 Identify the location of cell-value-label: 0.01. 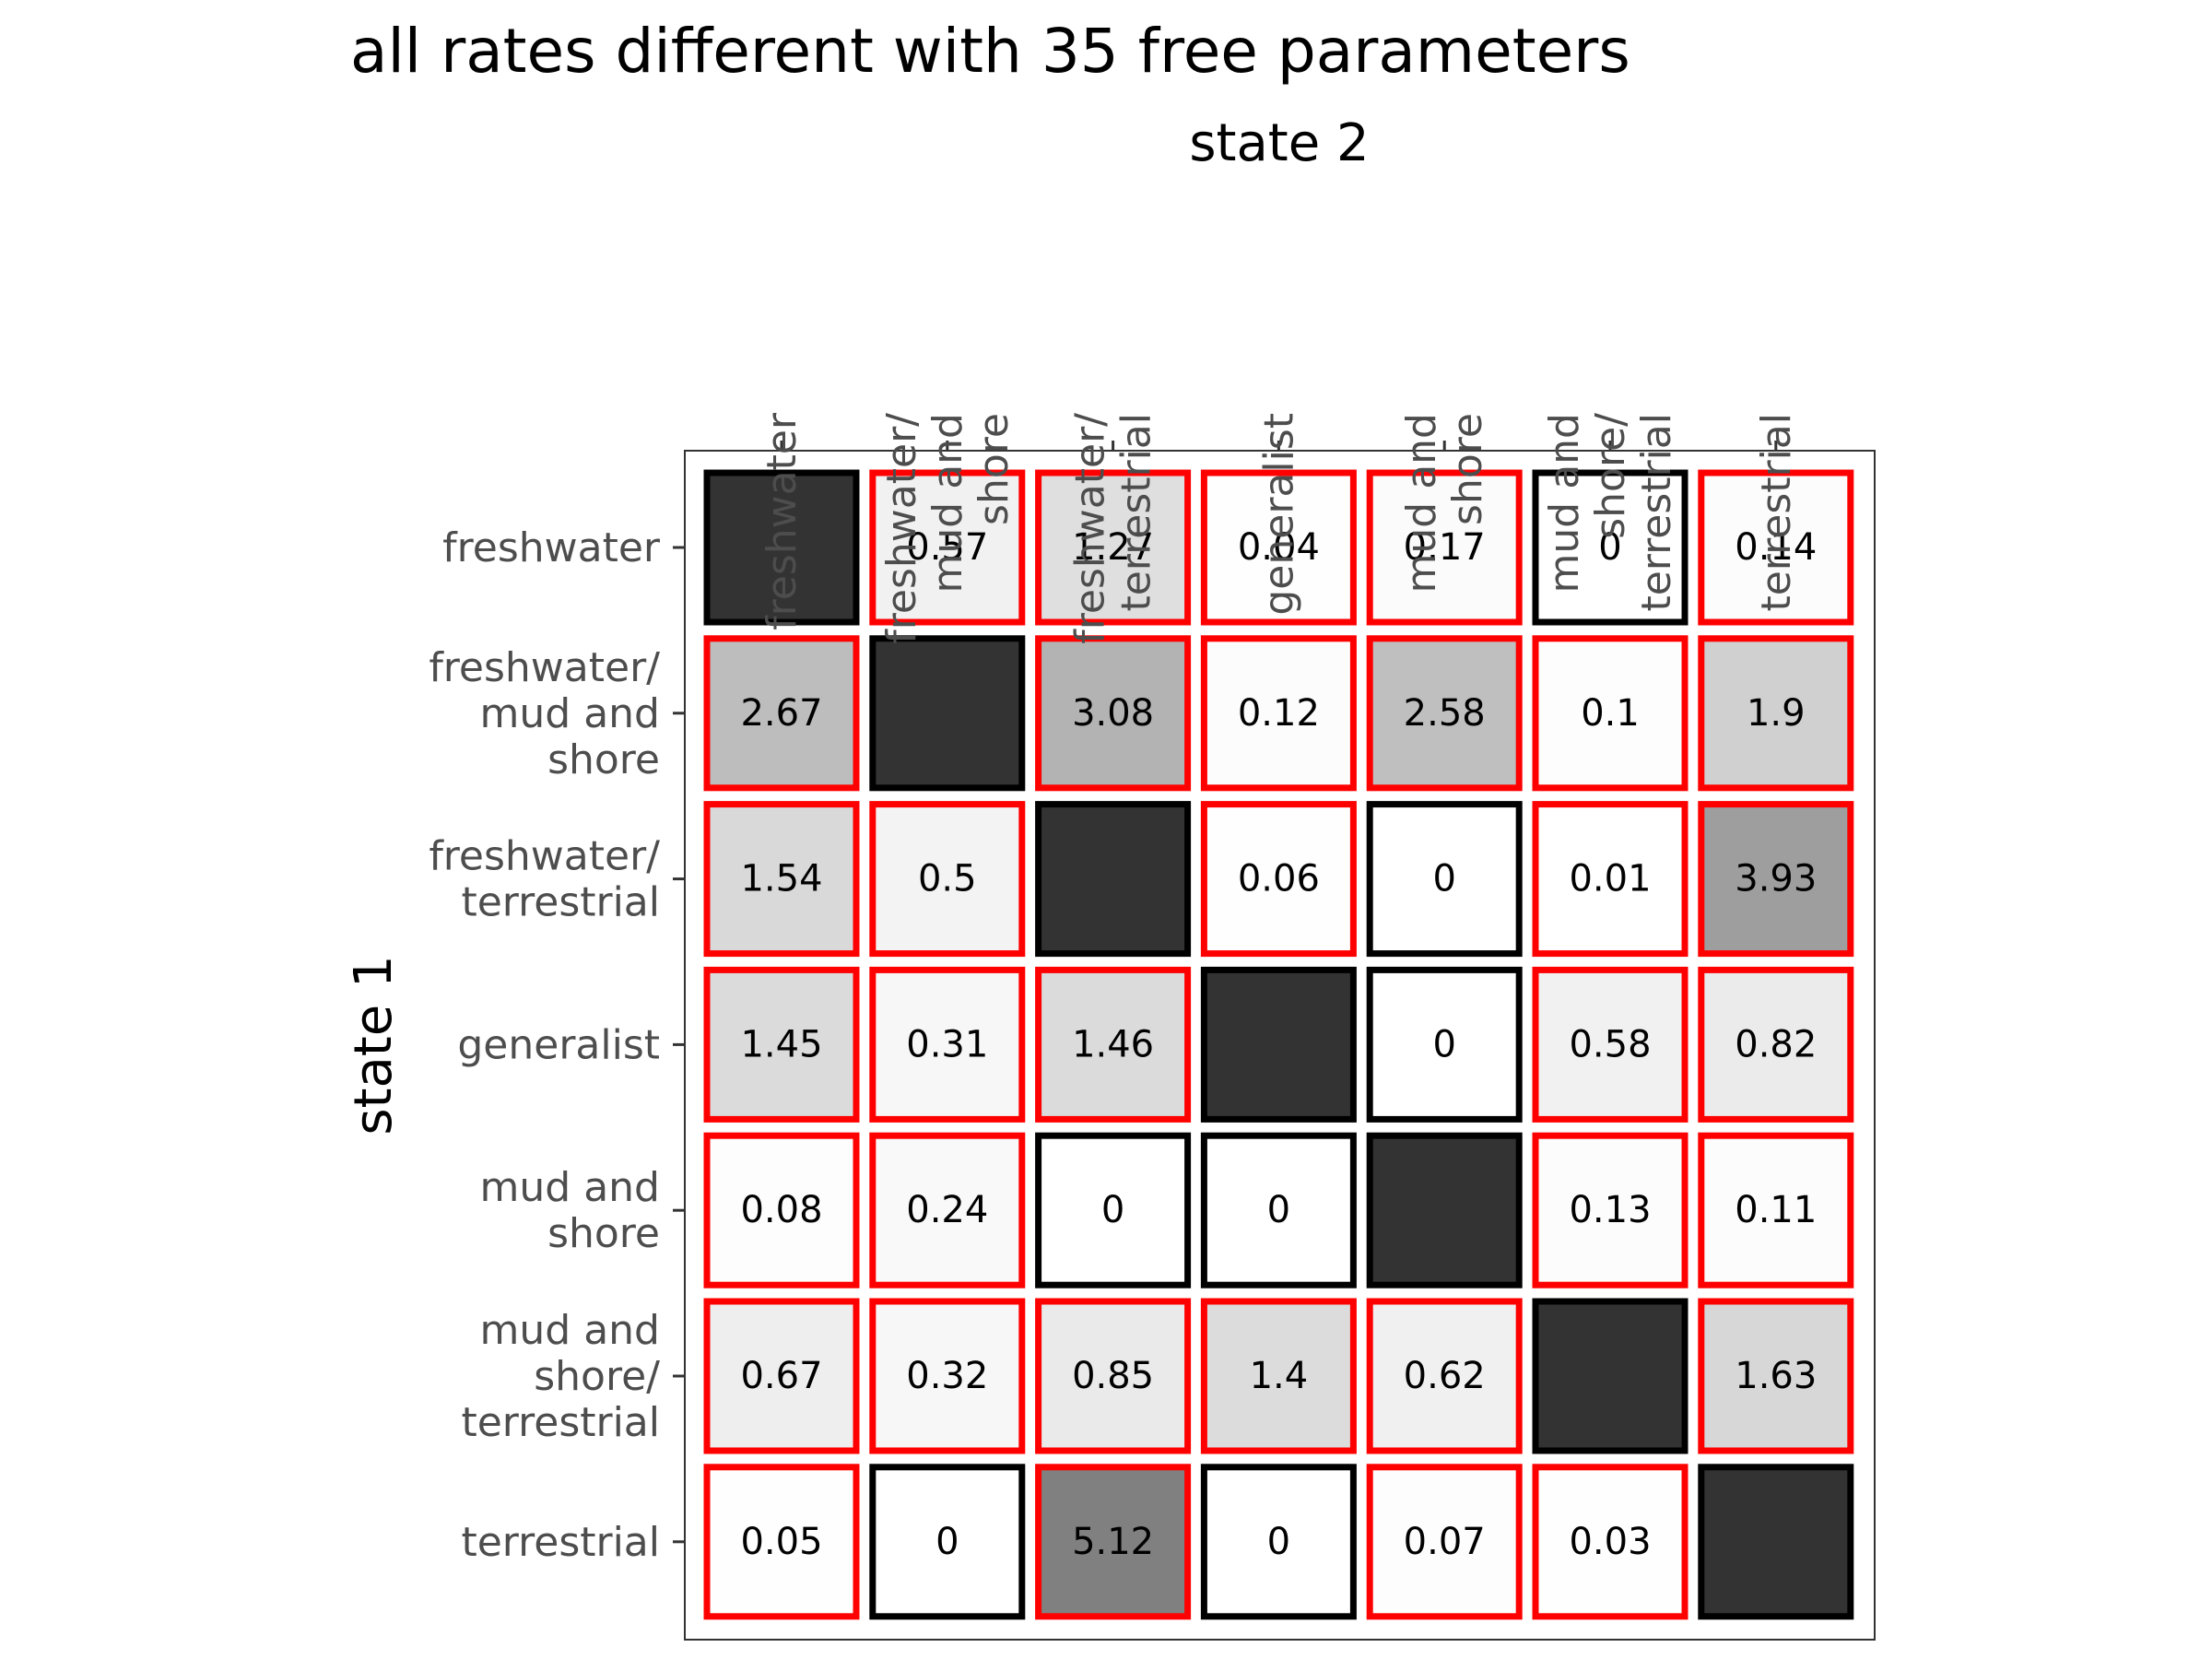
(1610, 879).